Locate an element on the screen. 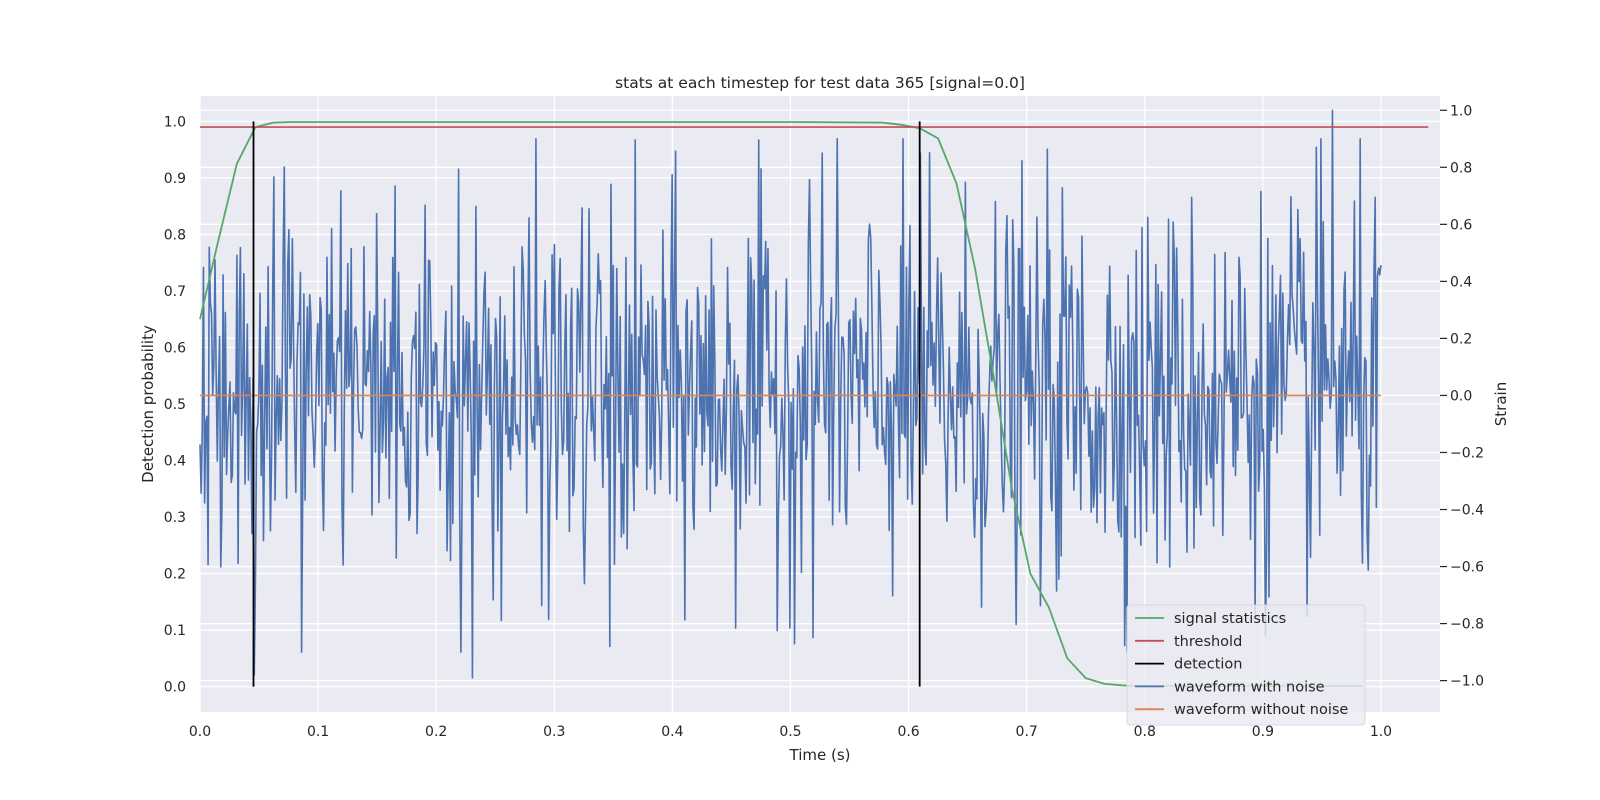 The height and width of the screenshot is (800, 1600). y-tick-label: 0.7 is located at coordinates (175, 292).